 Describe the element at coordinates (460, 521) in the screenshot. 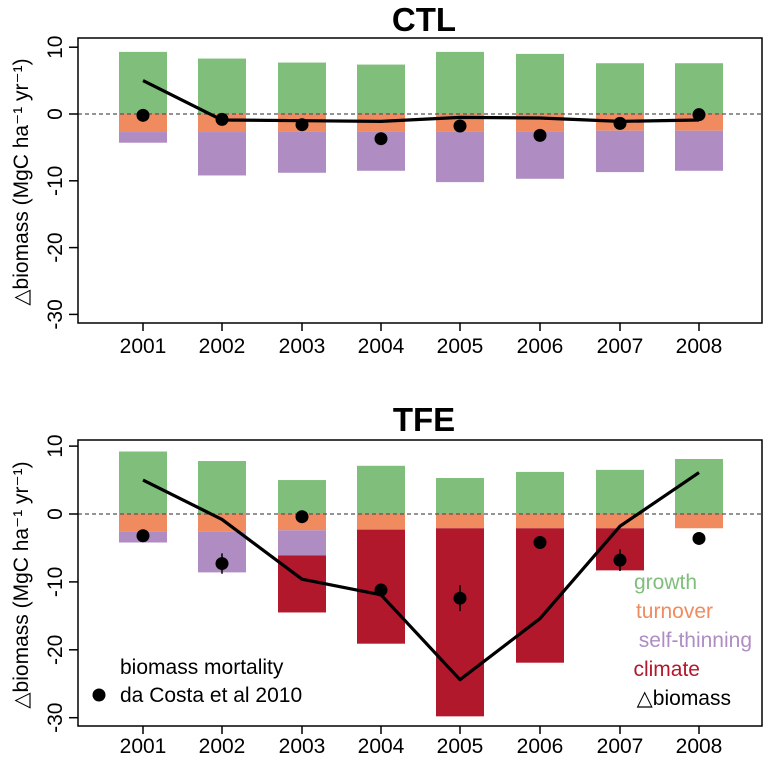

I see `bar-turnover-2005` at that location.